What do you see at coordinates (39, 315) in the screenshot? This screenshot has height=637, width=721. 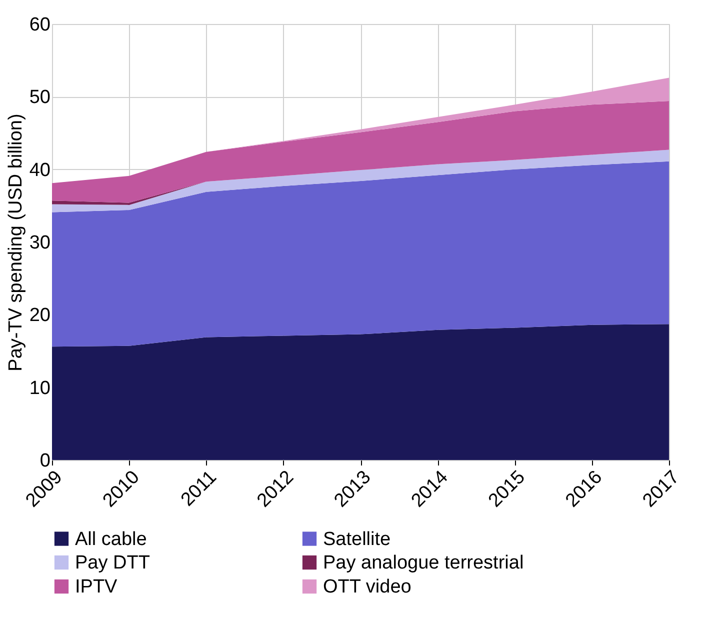 I see `y-tick-label: 20` at bounding box center [39, 315].